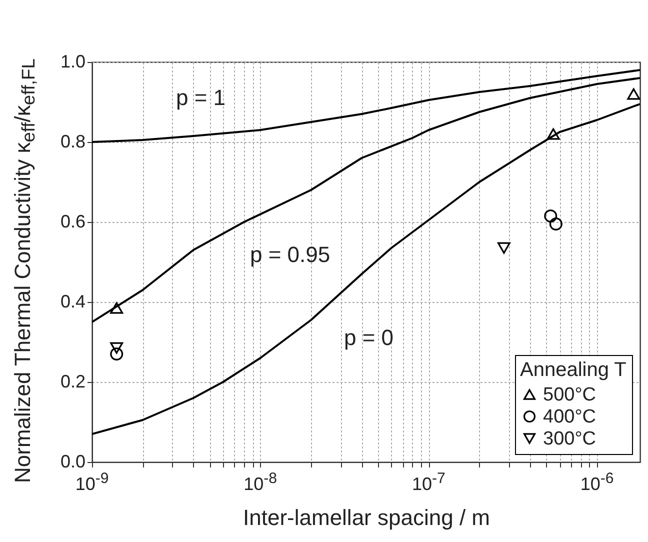 This screenshot has width=648, height=542. Describe the element at coordinates (429, 482) in the screenshot. I see `x-tick-label: 10$^{-7}$` at that location.